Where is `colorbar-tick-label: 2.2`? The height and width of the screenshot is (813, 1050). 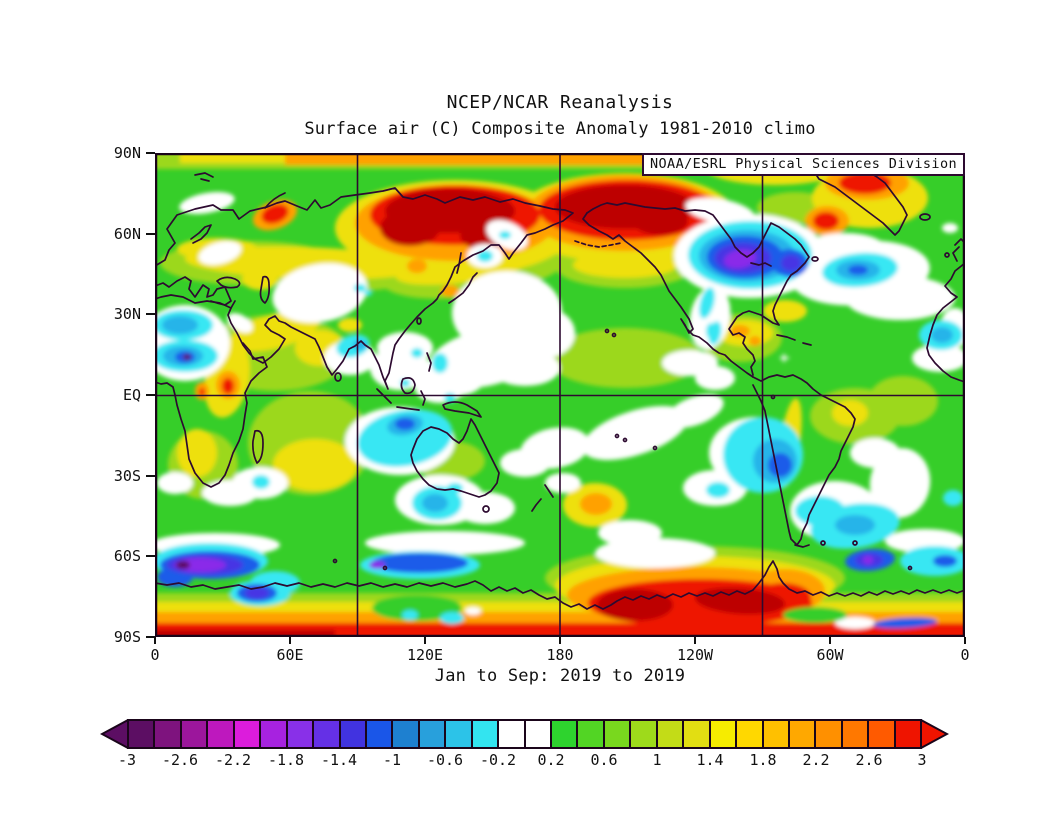
colorbar-tick-label: 2.2 is located at coordinates (816, 760).